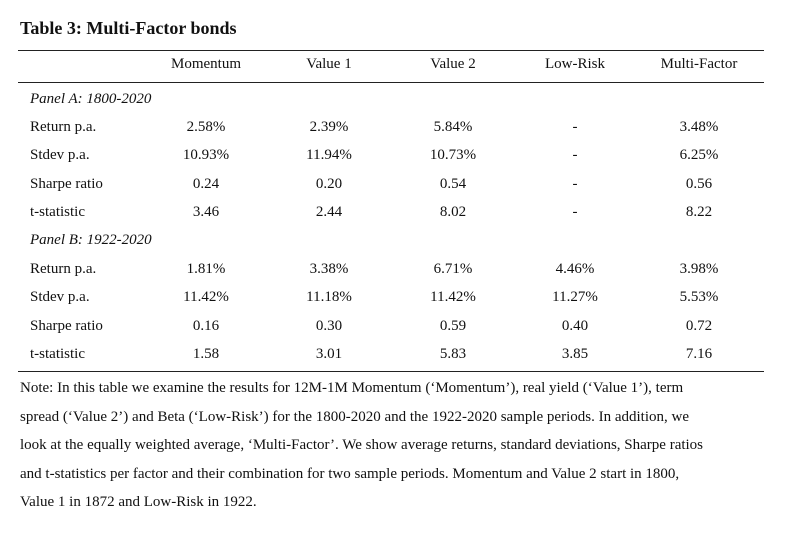  What do you see at coordinates (206, 326) in the screenshot?
I see `table-cell: 0.16` at bounding box center [206, 326].